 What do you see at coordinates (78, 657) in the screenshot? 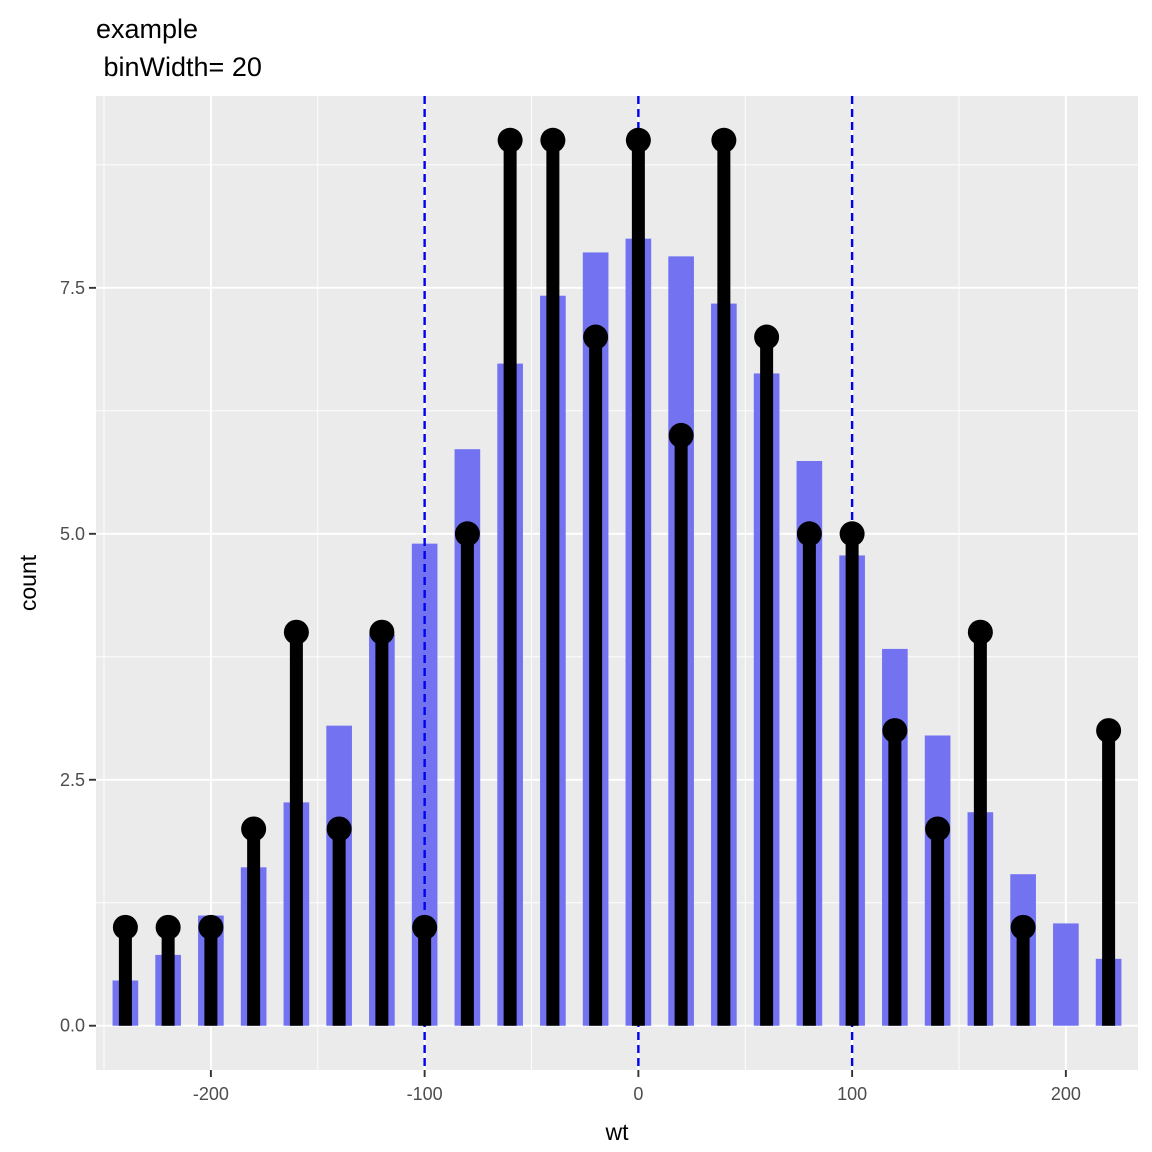
I see `y-axis: 0.0 2.5 5.0 7.5` at bounding box center [78, 657].